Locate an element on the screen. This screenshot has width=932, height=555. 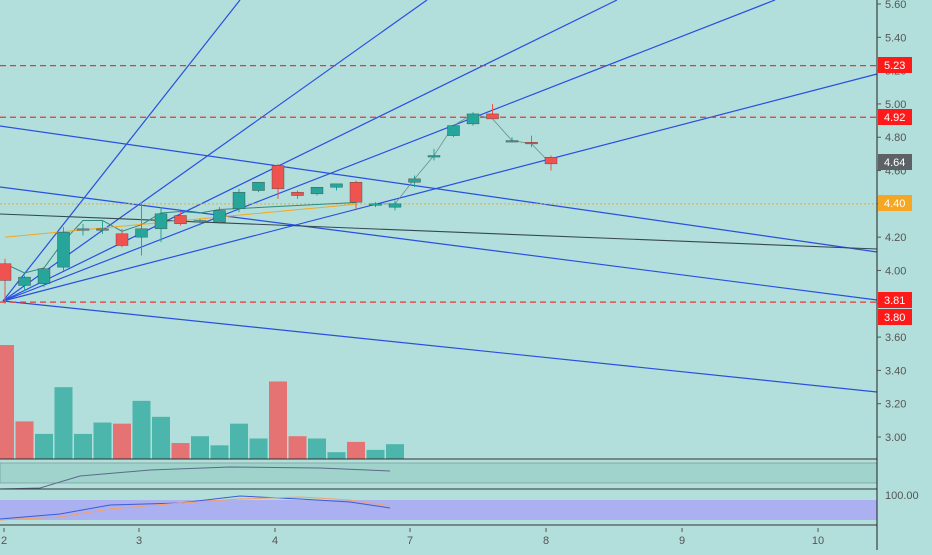
time-axis: 2 3 4 7 8 9 10 is located at coordinates (412, 537).